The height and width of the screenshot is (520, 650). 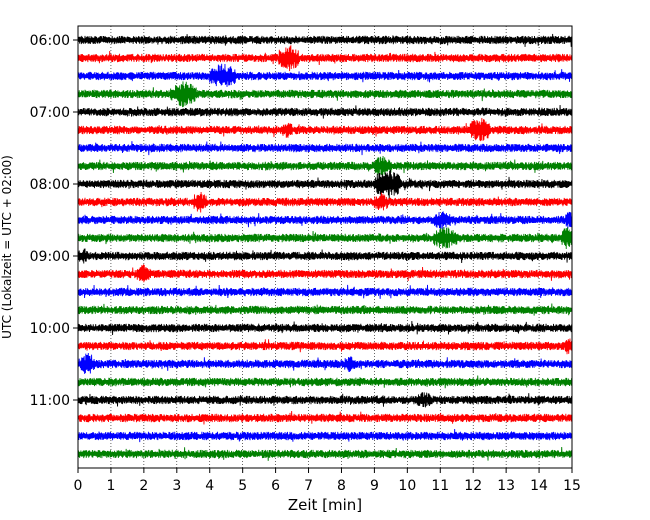 What do you see at coordinates (50, 401) in the screenshot?
I see `y-tick-label: 11:00` at bounding box center [50, 401].